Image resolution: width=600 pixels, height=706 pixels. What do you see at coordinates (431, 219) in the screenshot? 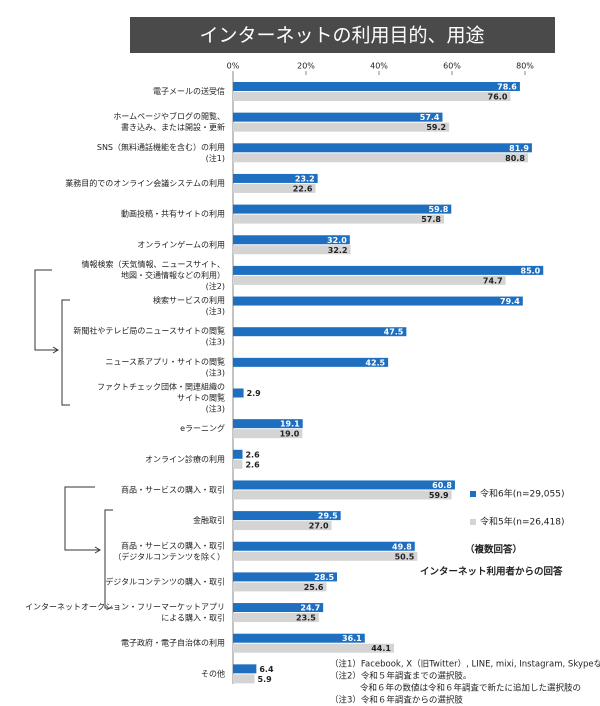
I see `value-label: 57.8` at bounding box center [431, 219].